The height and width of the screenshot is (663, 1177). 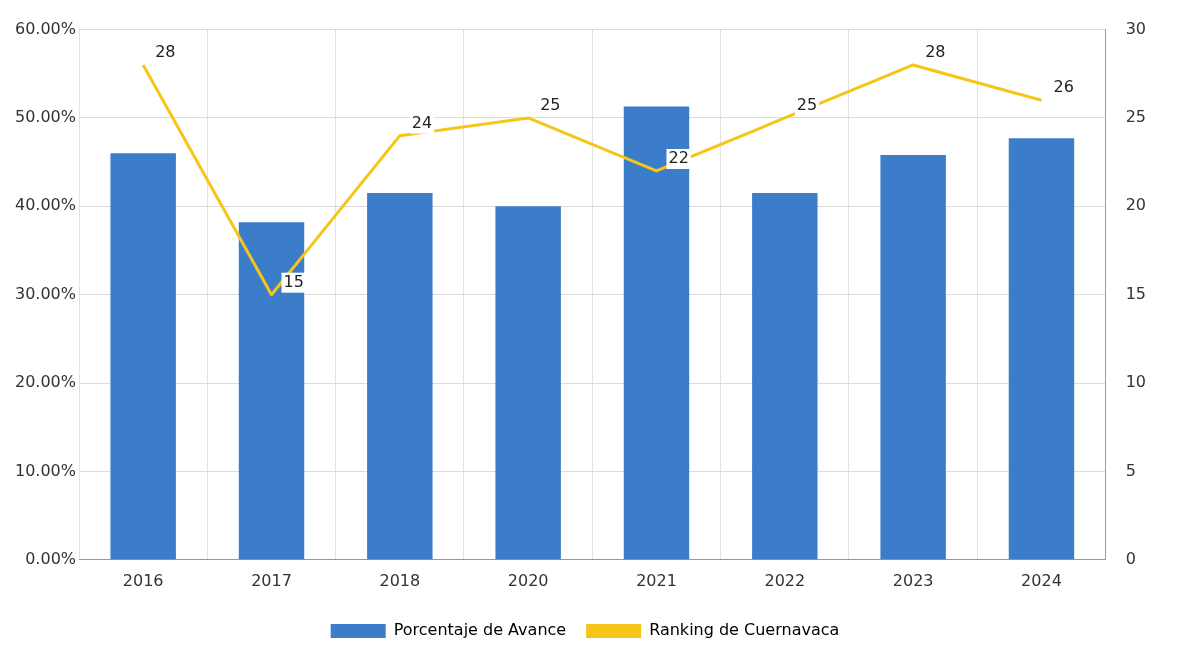 I want to click on data-label: 15, so click(x=293, y=281).